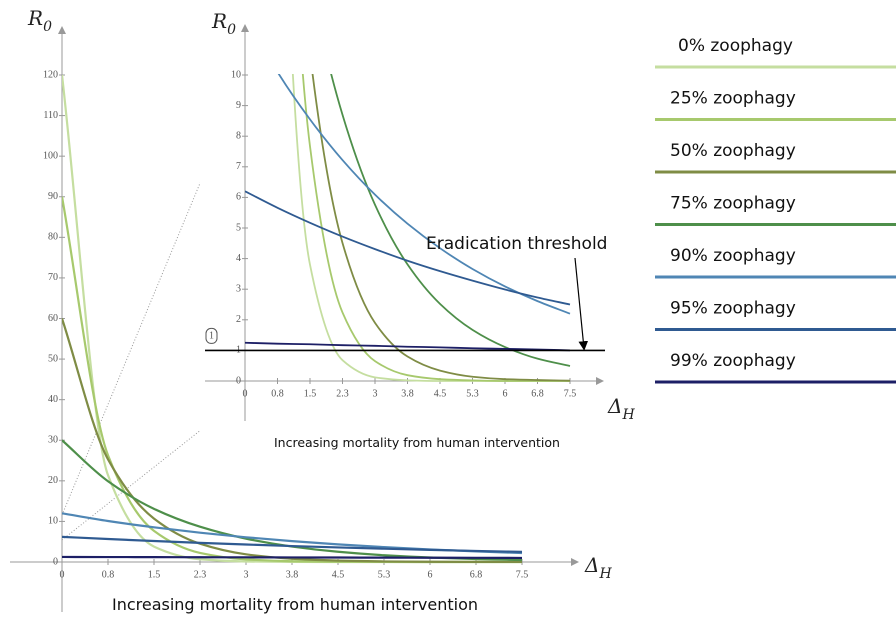 This screenshot has width=896, height=625. I want to click on y-tick-label: 120, so click(50, 74).